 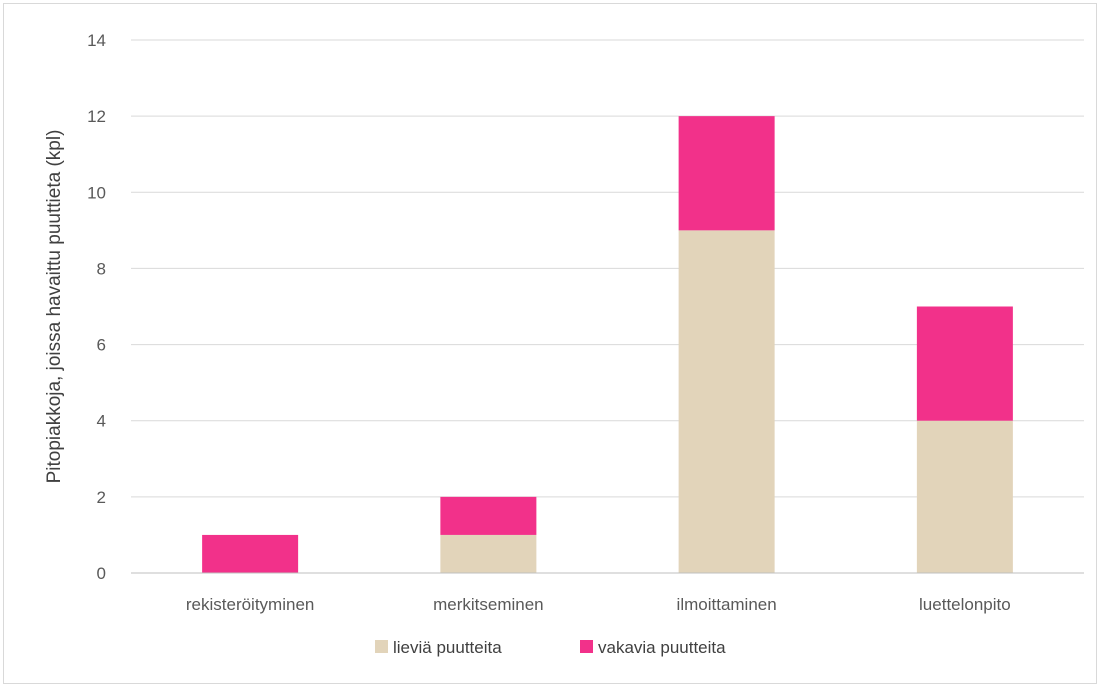 What do you see at coordinates (586, 646) in the screenshot?
I see `legend-swatch-vakavia` at bounding box center [586, 646].